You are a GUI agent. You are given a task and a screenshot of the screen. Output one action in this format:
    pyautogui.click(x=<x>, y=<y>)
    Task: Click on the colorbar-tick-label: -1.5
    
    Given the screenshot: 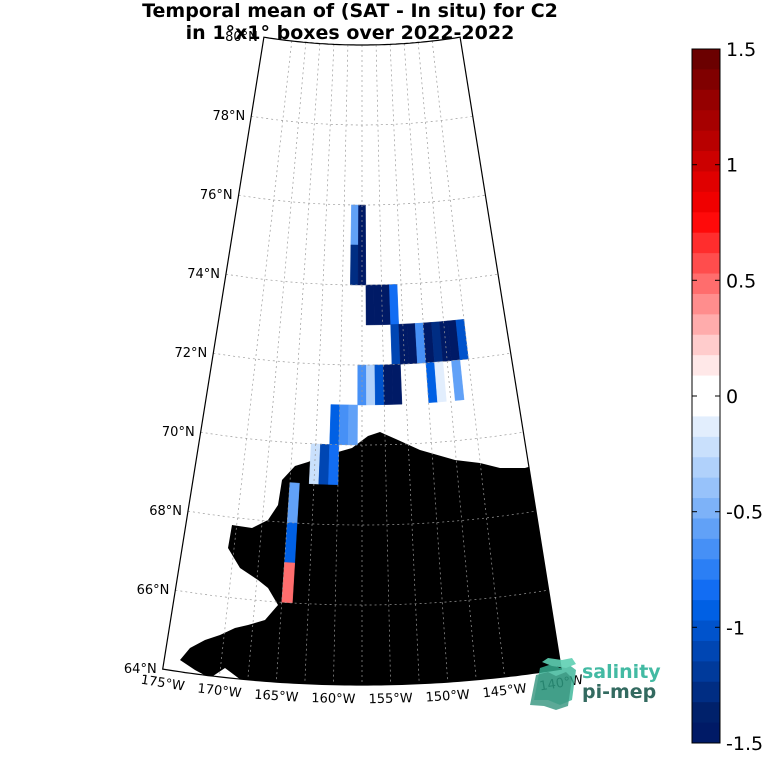 What is the action you would take?
    pyautogui.click(x=744, y=744)
    